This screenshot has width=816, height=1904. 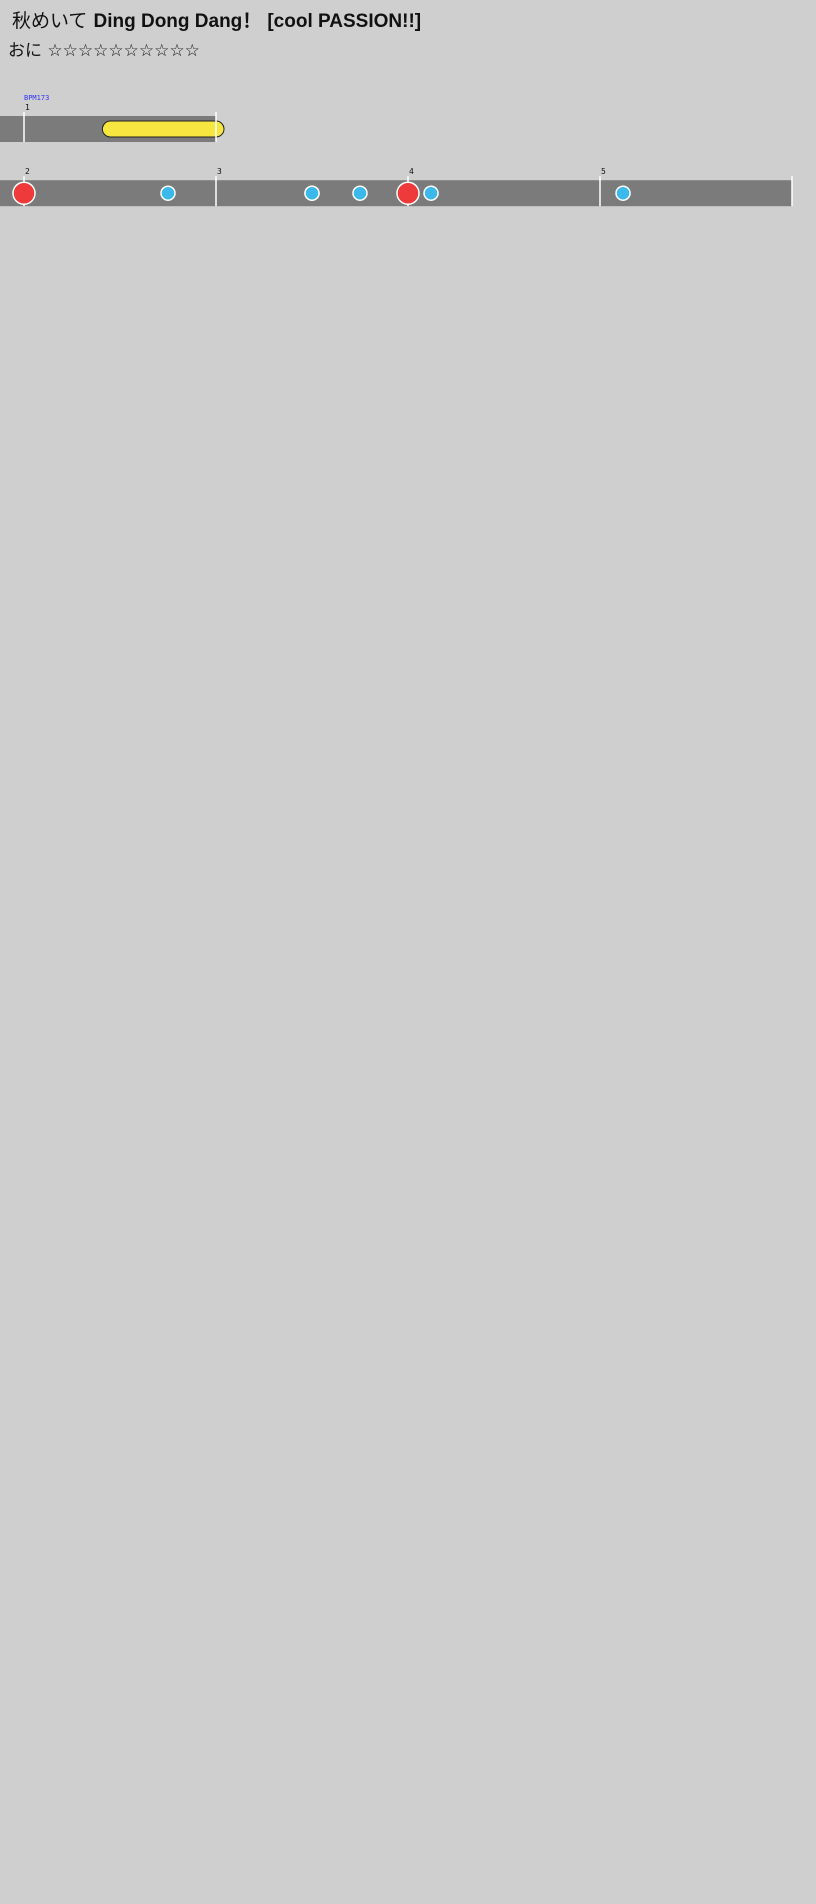 I want to click on bar-number: 5, so click(x=603, y=171).